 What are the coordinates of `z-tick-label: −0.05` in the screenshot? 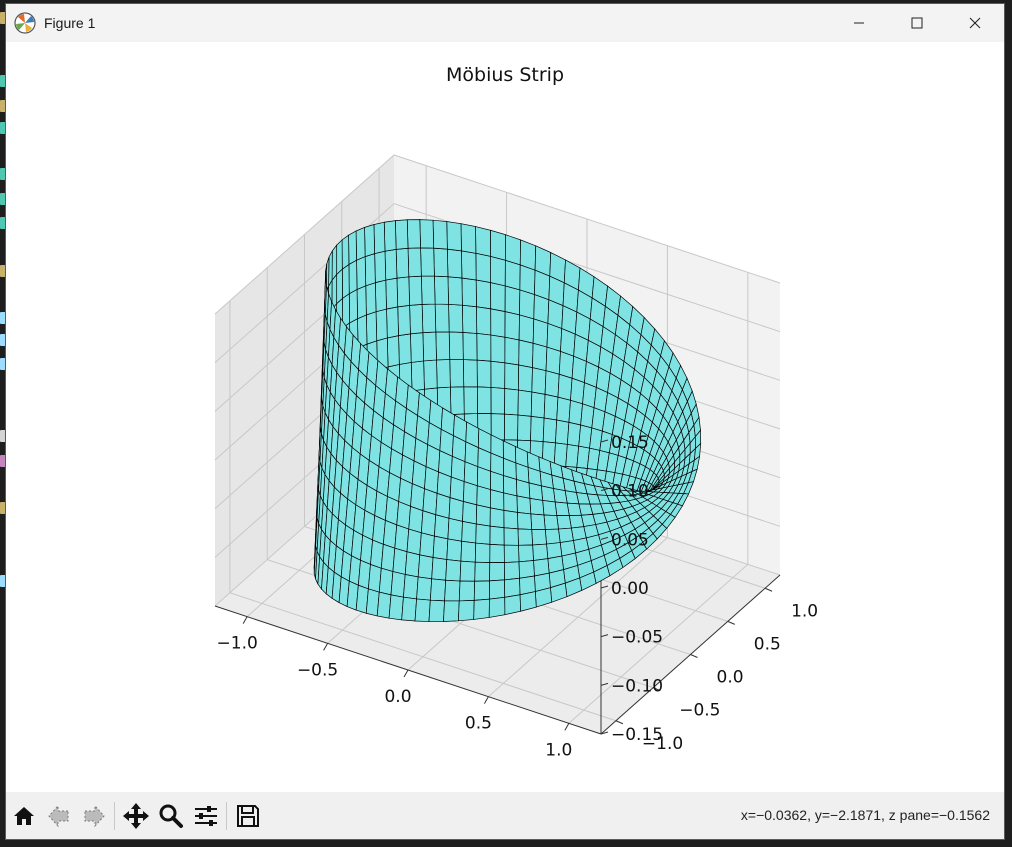 It's located at (637, 638).